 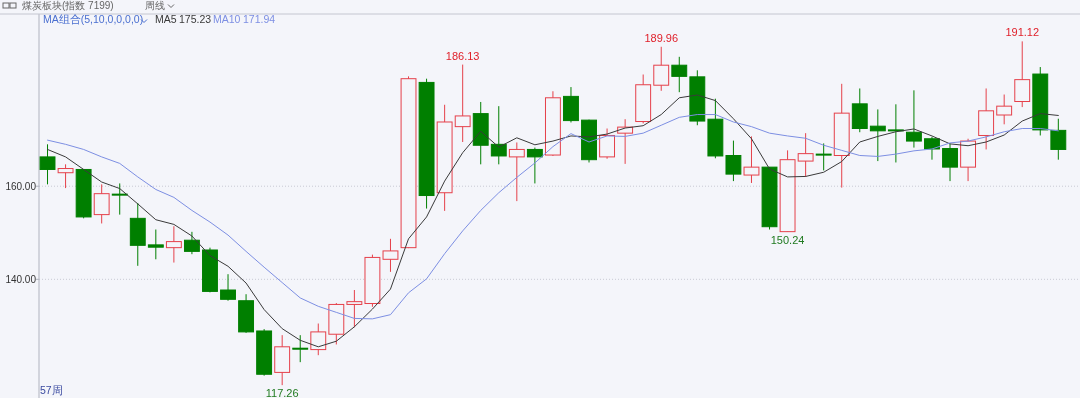 I want to click on chart-subtitle: 周线, so click(x=155, y=5).